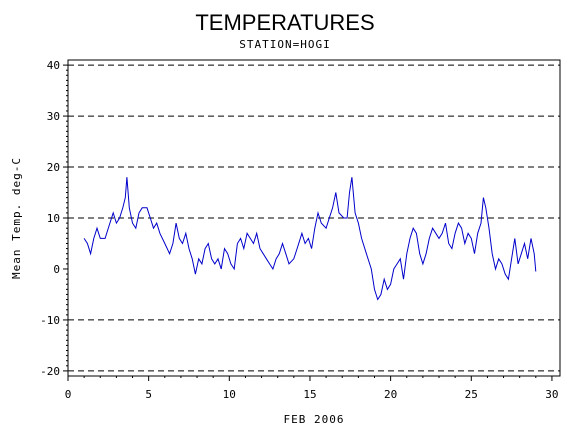  What do you see at coordinates (471, 394) in the screenshot?
I see `x-tick-label: 25` at bounding box center [471, 394].